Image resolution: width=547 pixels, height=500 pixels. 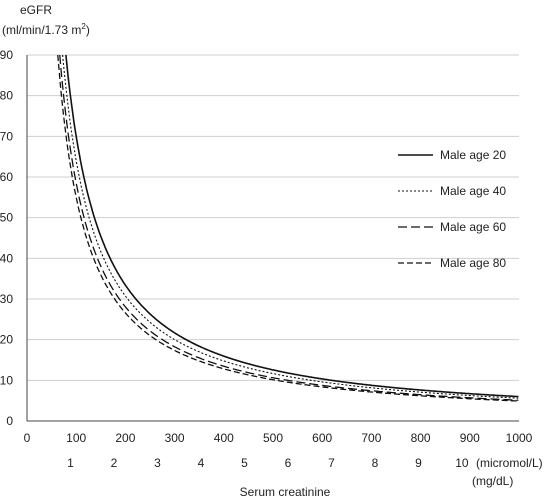 What do you see at coordinates (83, 26) in the screenshot?
I see `y-axis-units-superscript: 2` at bounding box center [83, 26].